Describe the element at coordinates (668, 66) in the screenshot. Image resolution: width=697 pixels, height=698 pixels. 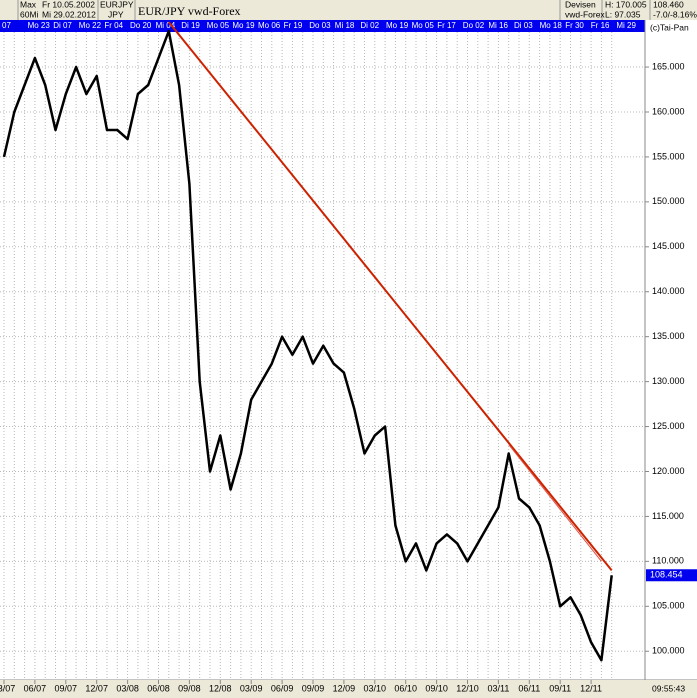
I see `y-tick-label: 165.000` at that location.